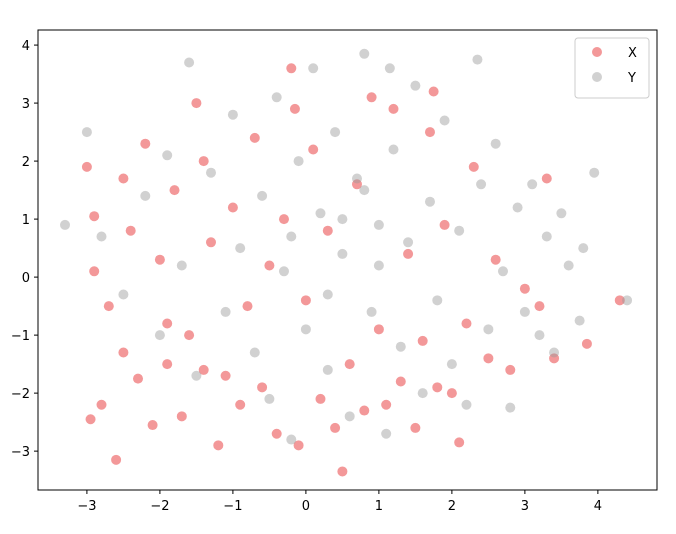 This screenshot has width=676, height=534. I want to click on y-tick-label: 0, so click(26, 278).